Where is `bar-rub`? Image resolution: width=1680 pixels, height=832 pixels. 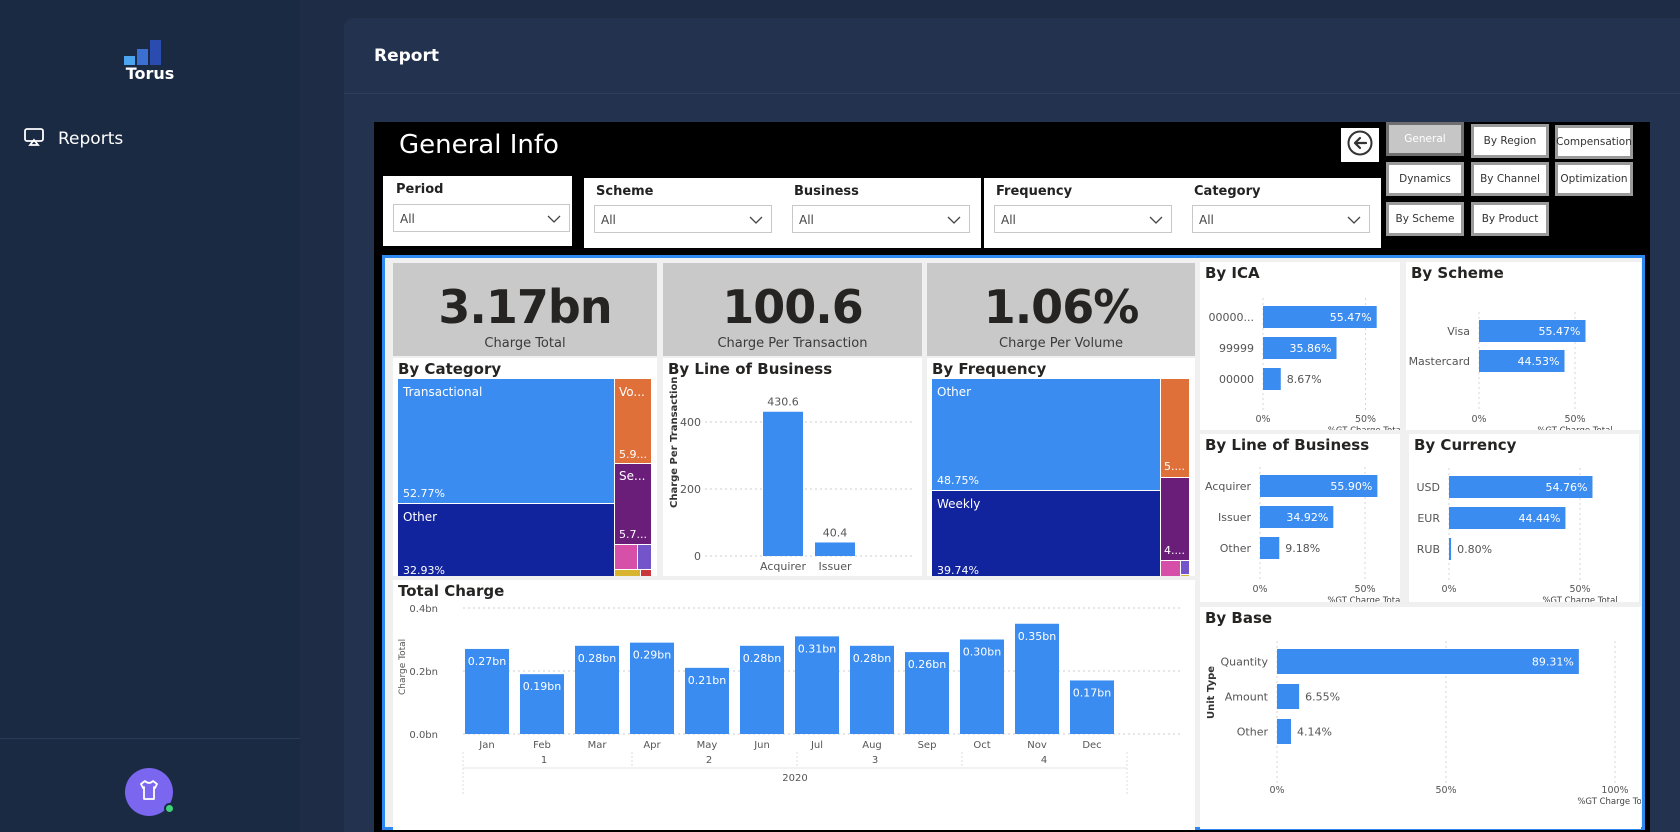 bar-rub is located at coordinates (1450, 549).